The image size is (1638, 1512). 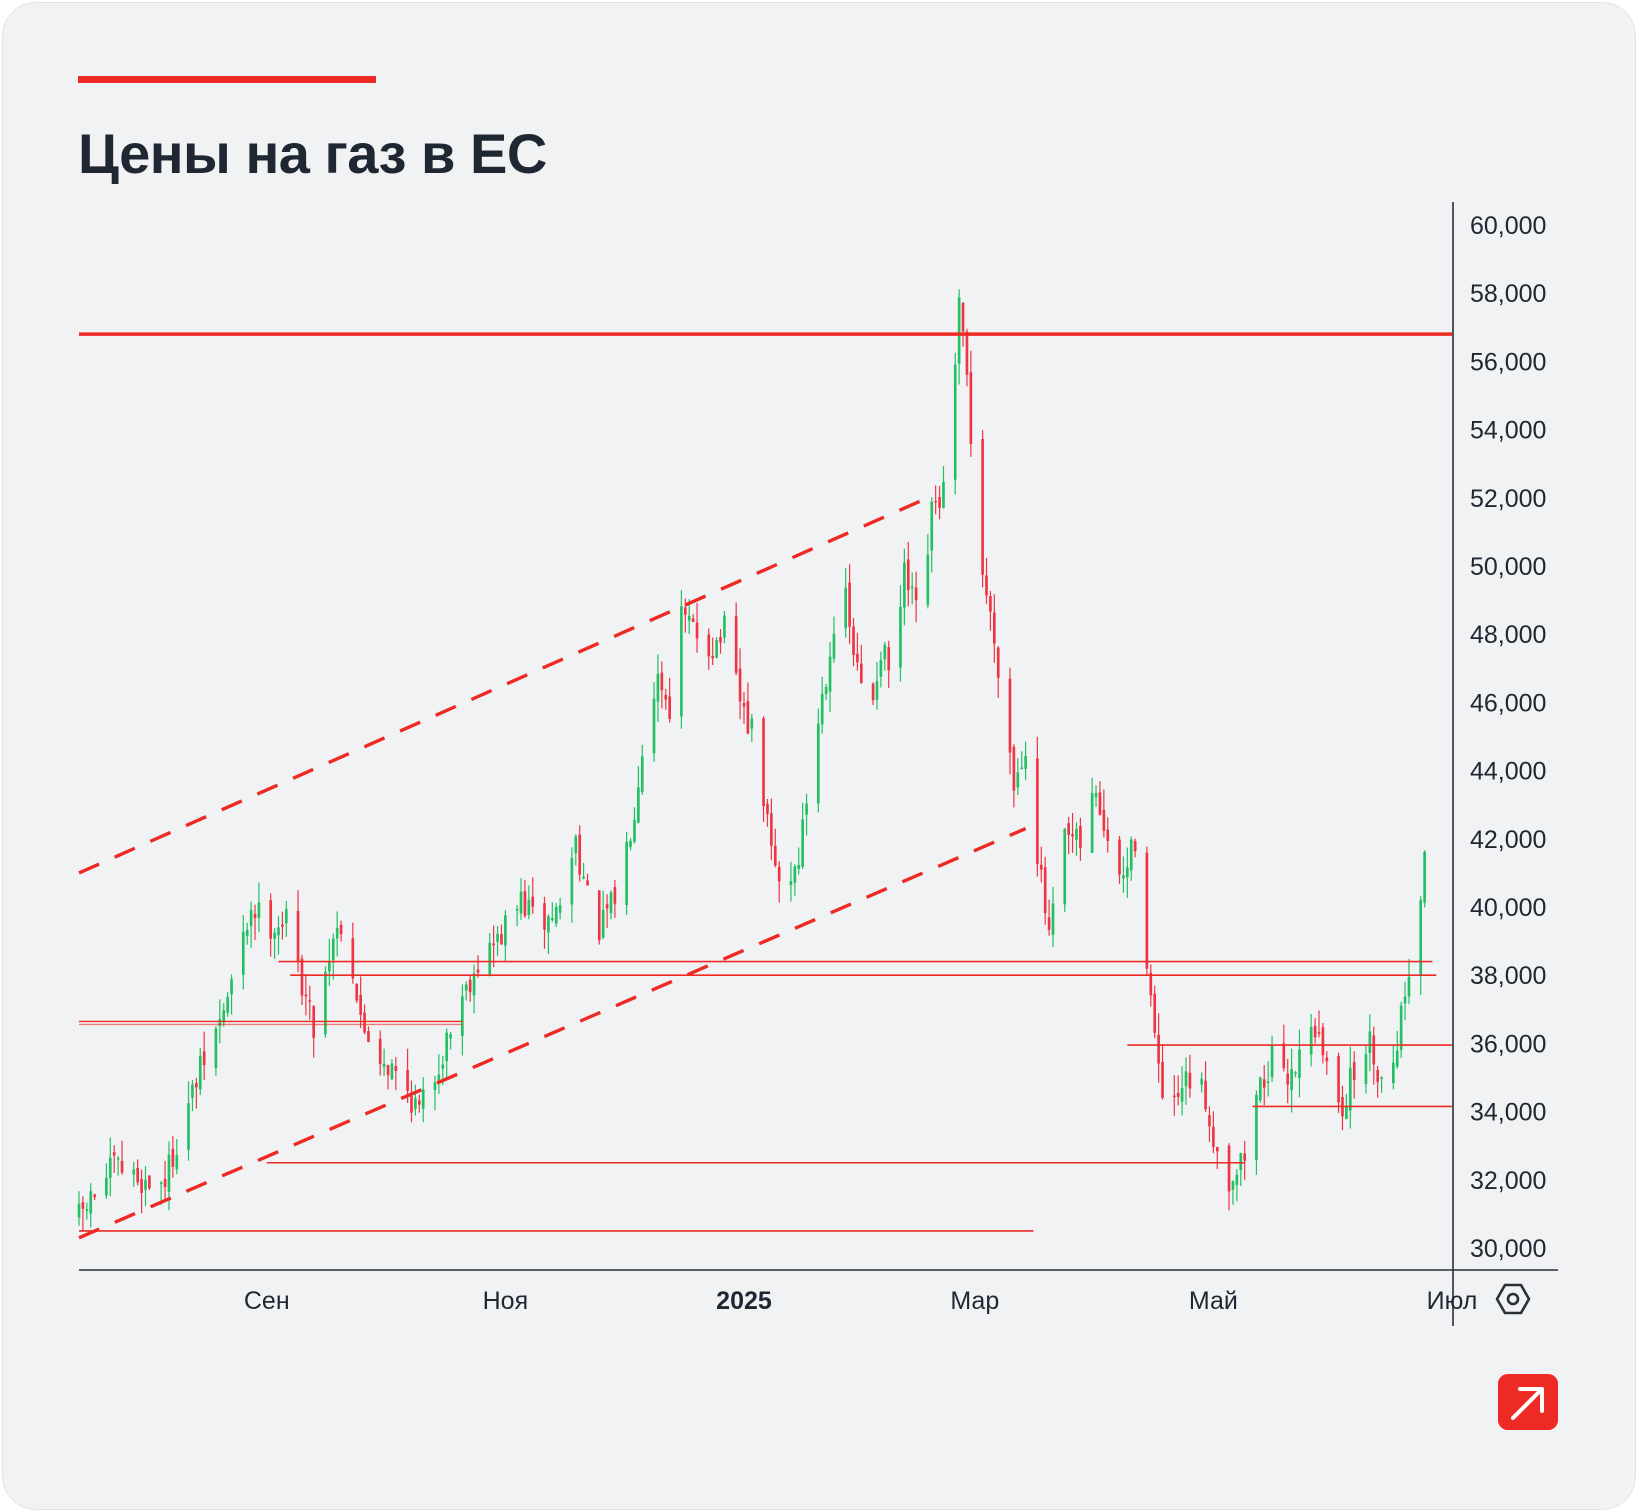 I want to click on settings-icon, so click(x=1513, y=1299).